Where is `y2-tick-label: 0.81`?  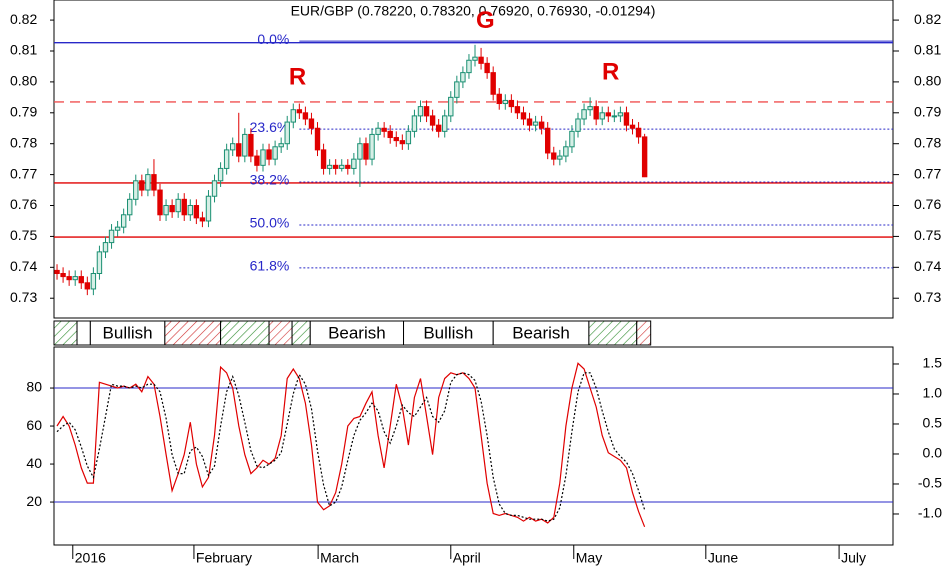 y2-tick-label: 0.81 is located at coordinates (927, 50).